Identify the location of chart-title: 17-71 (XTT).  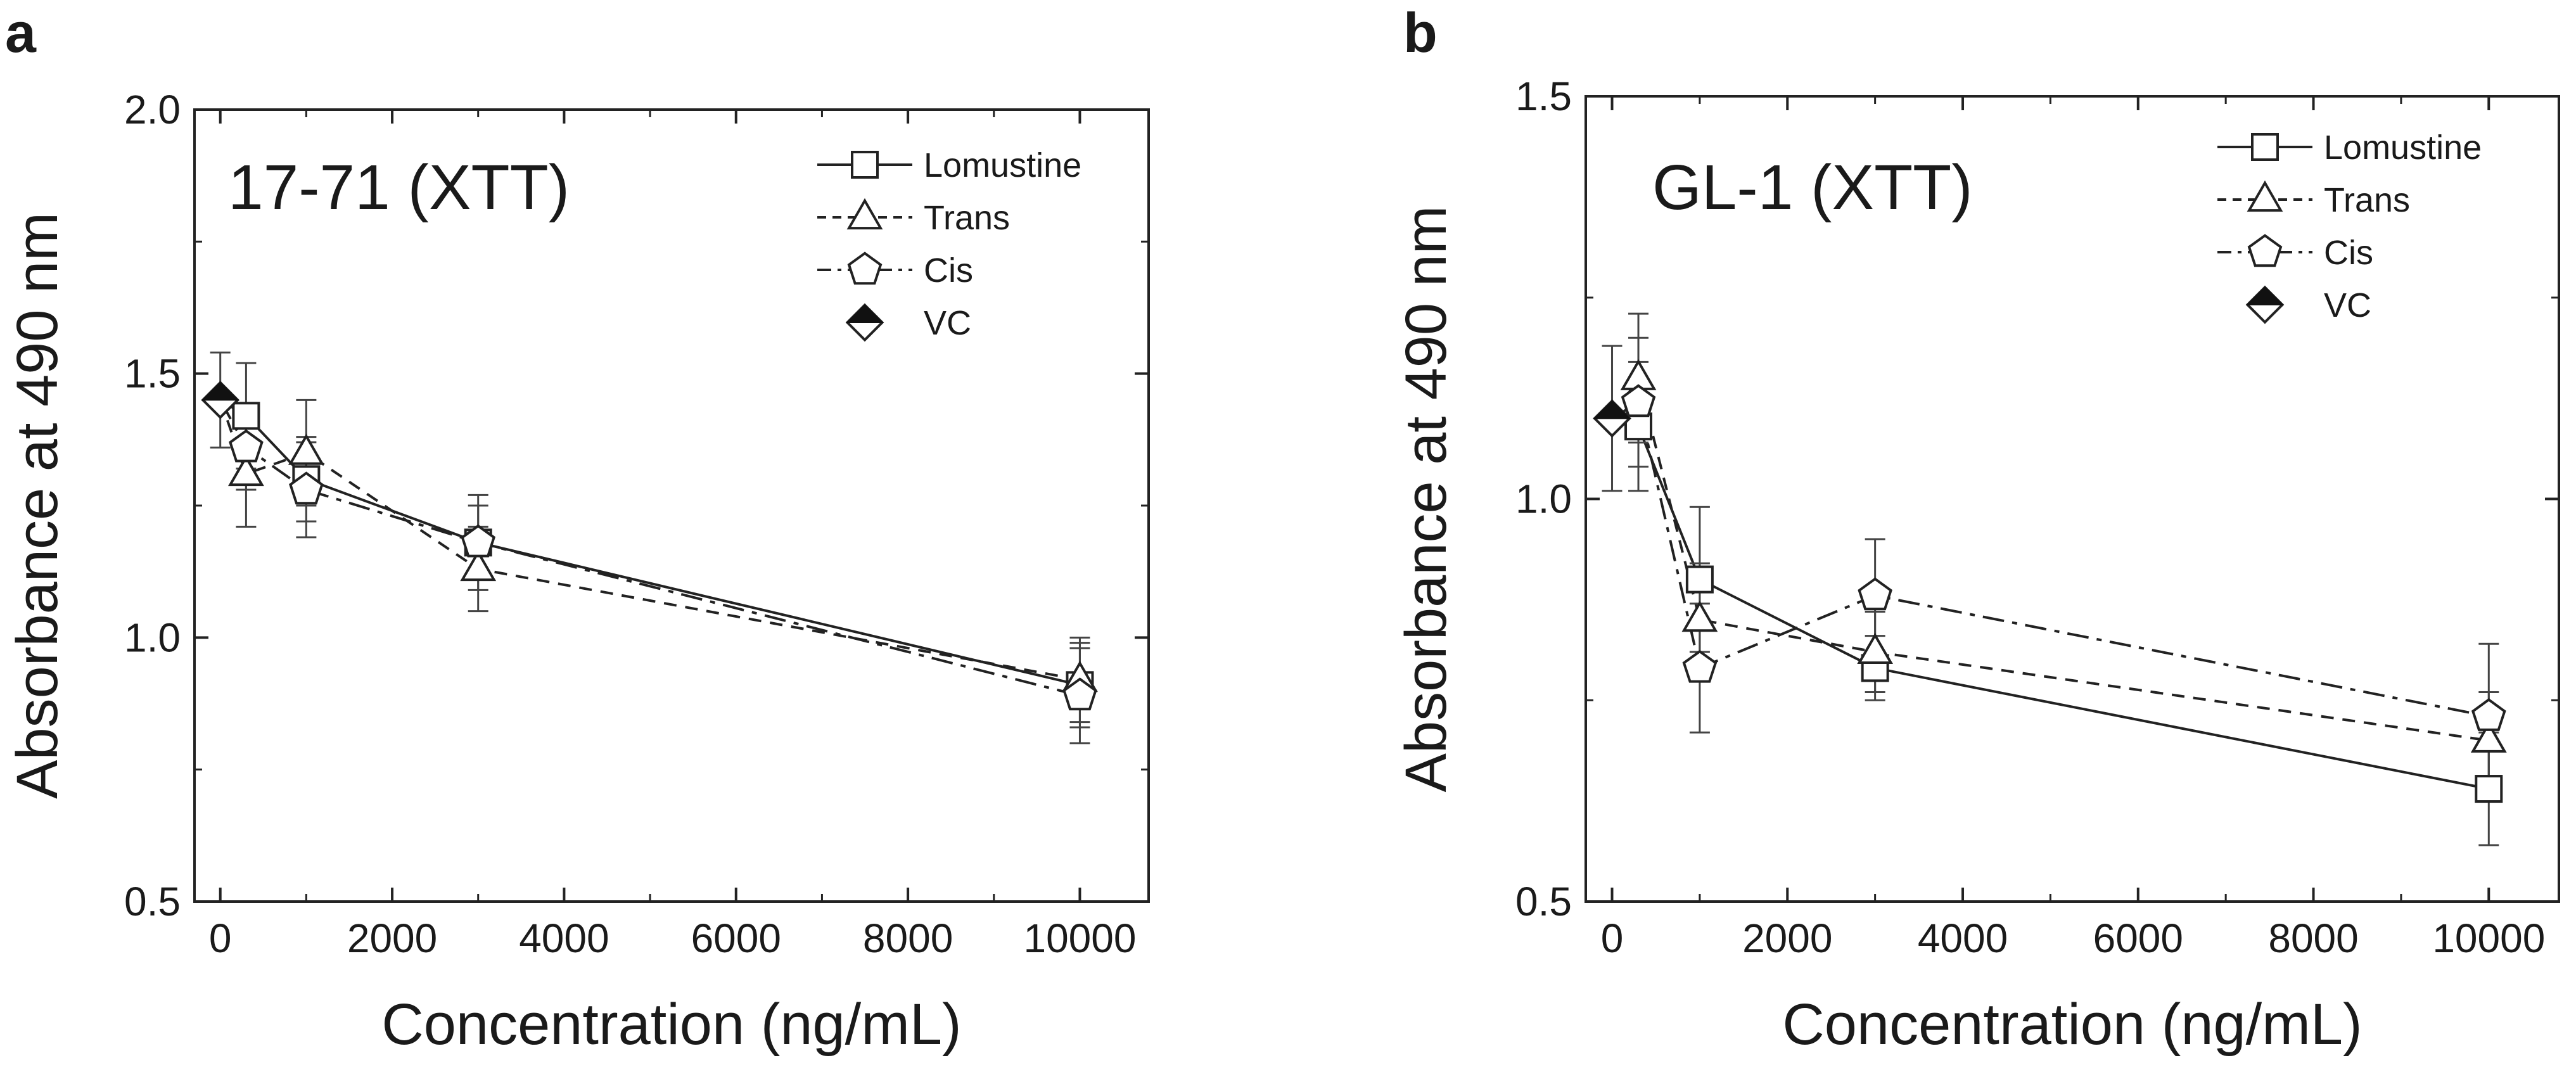
(399, 188).